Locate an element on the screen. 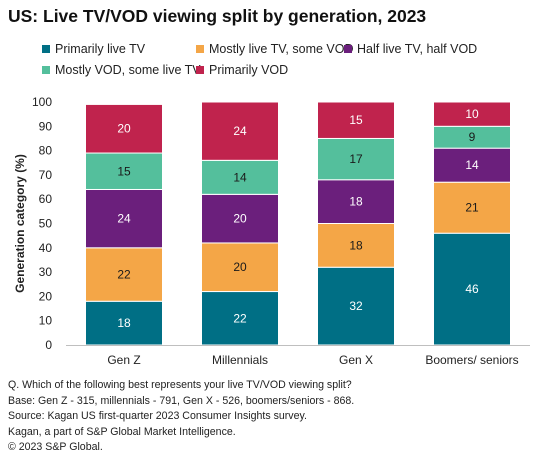 This screenshot has width=535, height=470. x-tick-label: Millennials is located at coordinates (240, 360).